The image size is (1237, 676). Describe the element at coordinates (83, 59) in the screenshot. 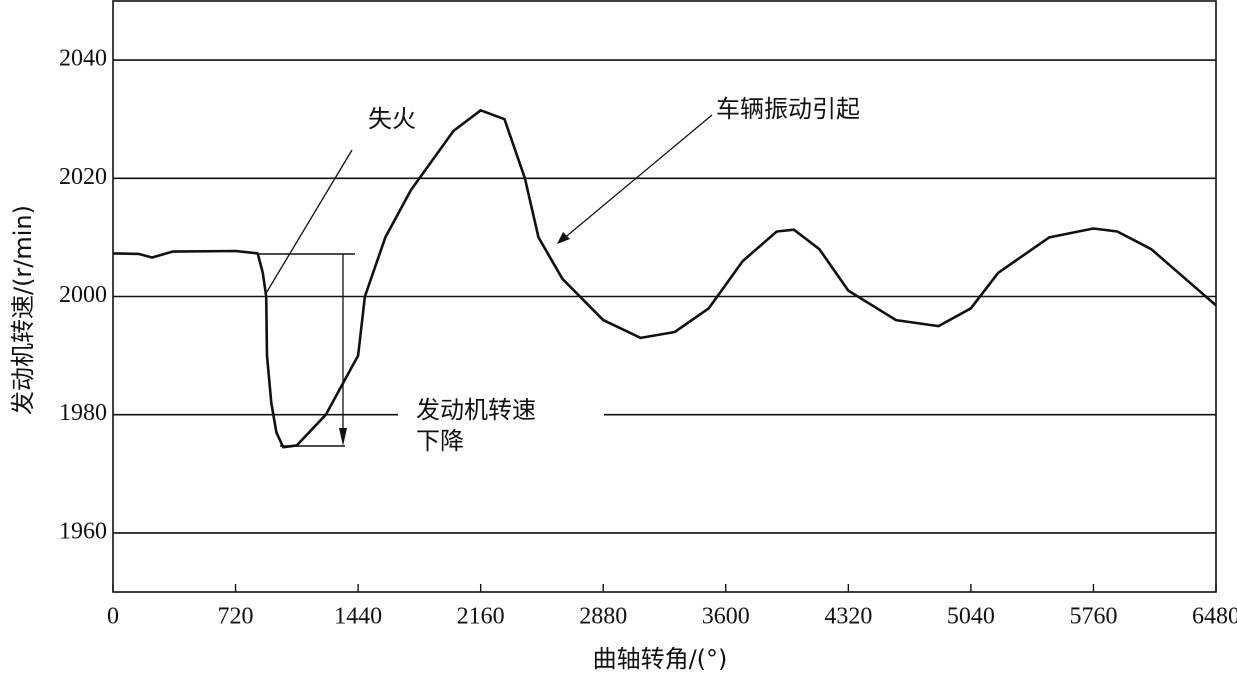

I see `y-tick-label: 2040` at that location.